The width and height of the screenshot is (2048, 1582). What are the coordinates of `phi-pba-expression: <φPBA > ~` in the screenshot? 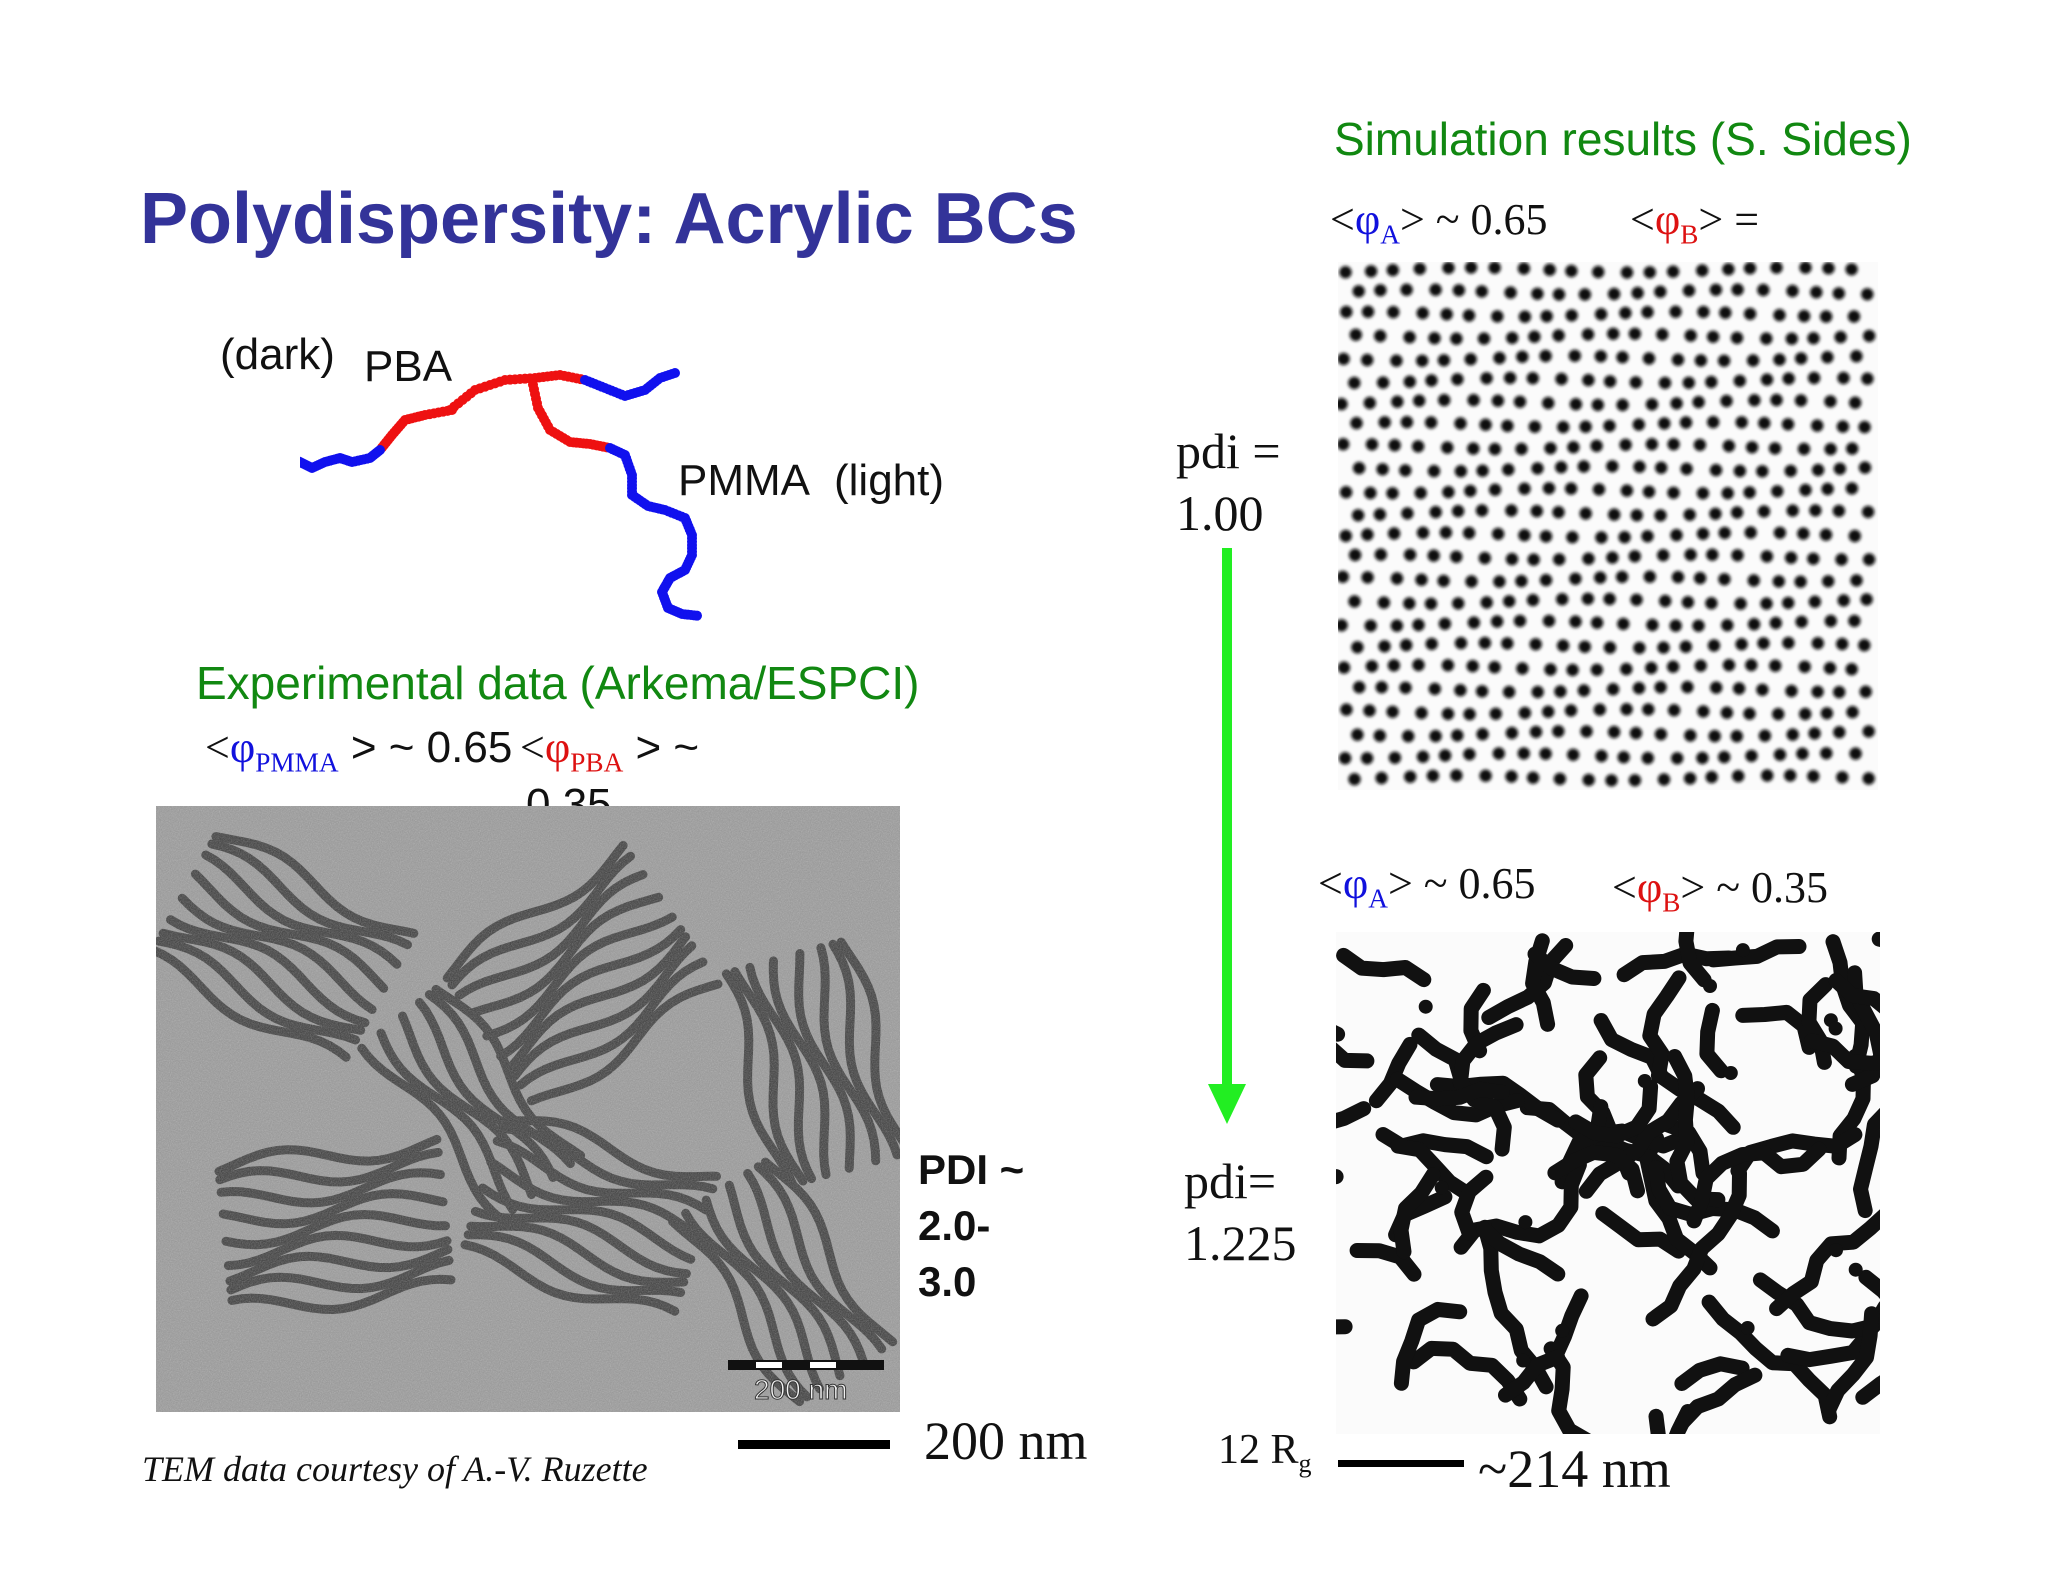 It's located at (610, 750).